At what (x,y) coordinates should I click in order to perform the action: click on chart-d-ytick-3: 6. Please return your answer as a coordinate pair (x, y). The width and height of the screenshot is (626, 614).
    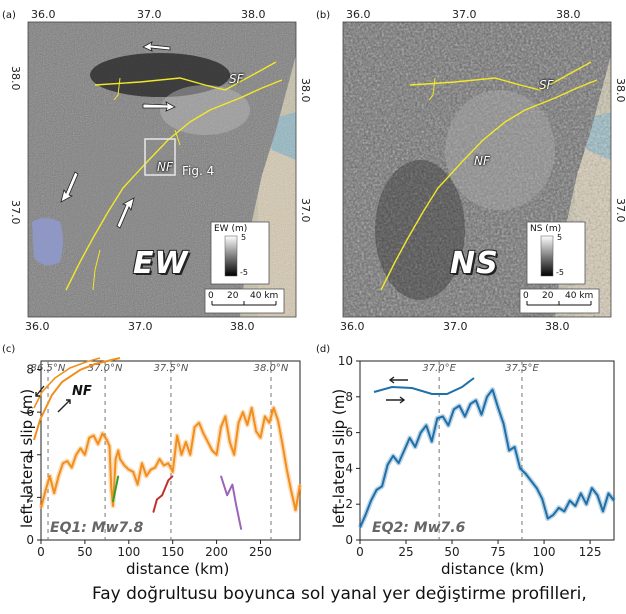
    Looking at the image, I should click on (349, 433).